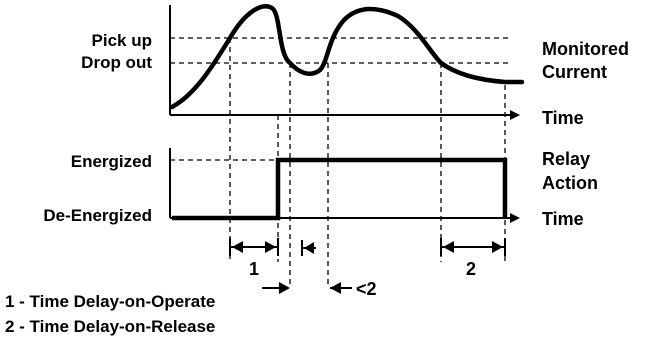 This screenshot has height=341, width=661. Describe the element at coordinates (585, 49) in the screenshot. I see `monitored-current-label-line1: Monitored` at that location.